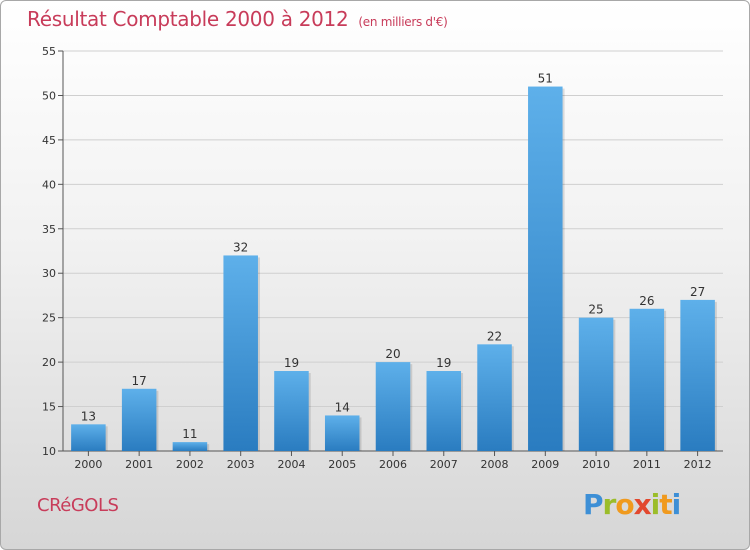  What do you see at coordinates (49, 95) in the screenshot?
I see `y-tick-label: 50` at bounding box center [49, 95].